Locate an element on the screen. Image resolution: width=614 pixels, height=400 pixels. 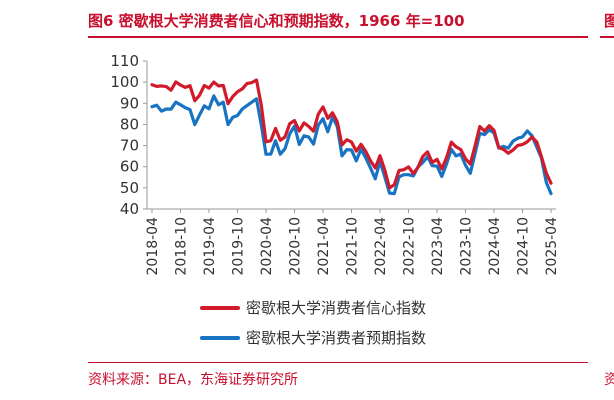
figure-title: 图6 密歇根大学消费者信心和预期指数，1966 年=100 is located at coordinates (276, 21).